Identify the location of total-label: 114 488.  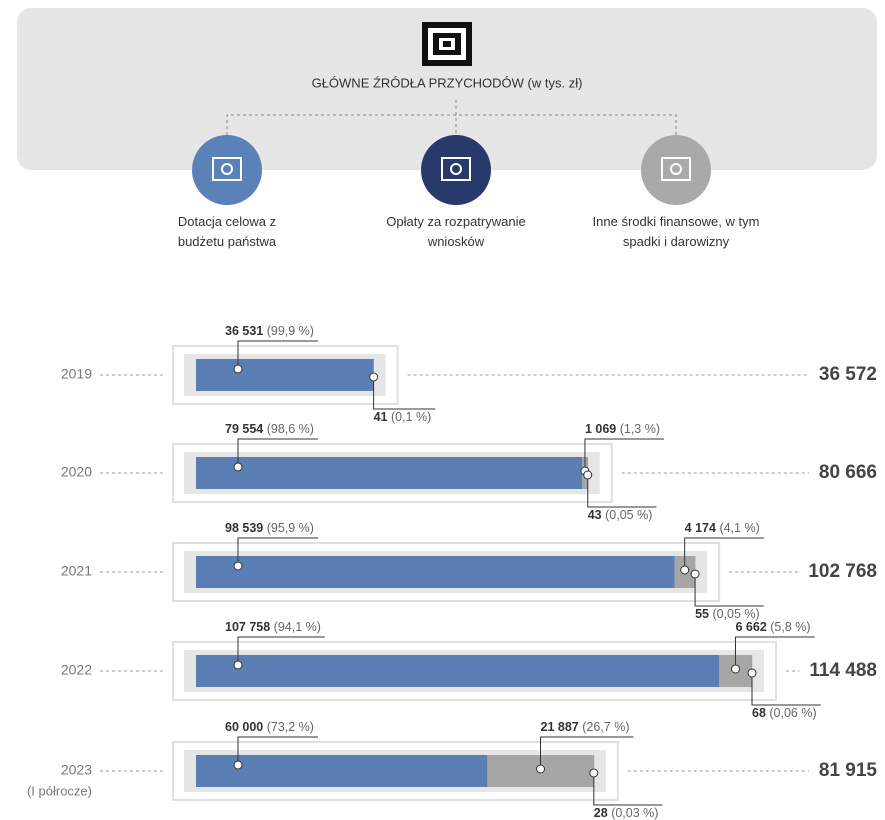
(843, 670).